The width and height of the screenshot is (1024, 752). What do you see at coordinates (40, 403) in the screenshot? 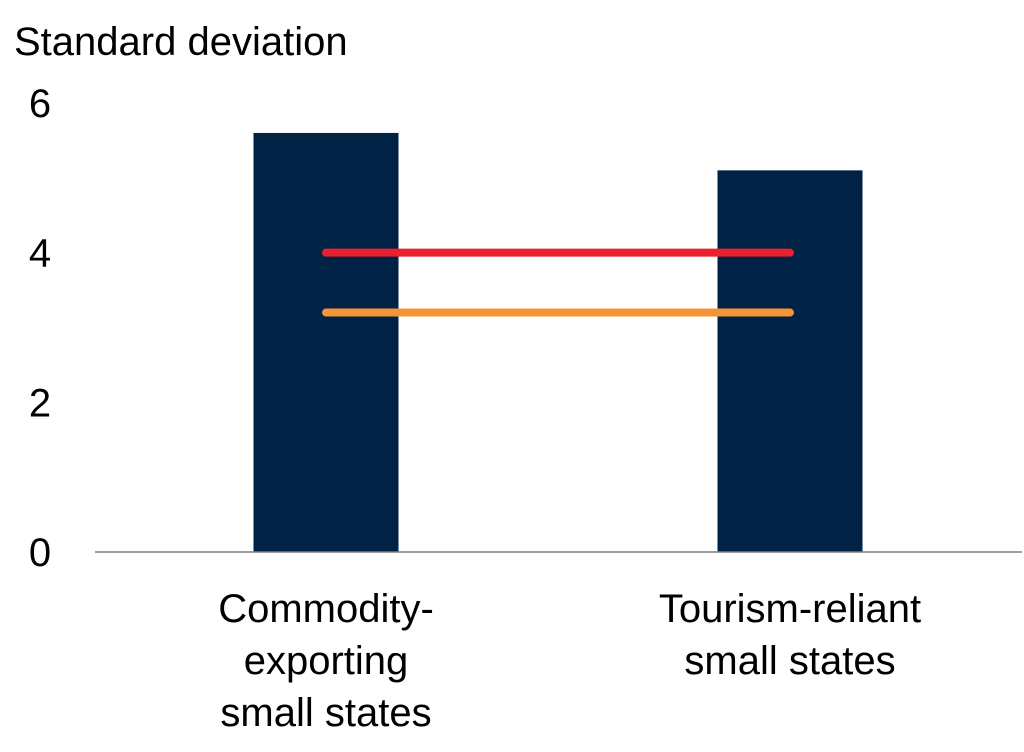
I see `y-tick-label: 2` at bounding box center [40, 403].